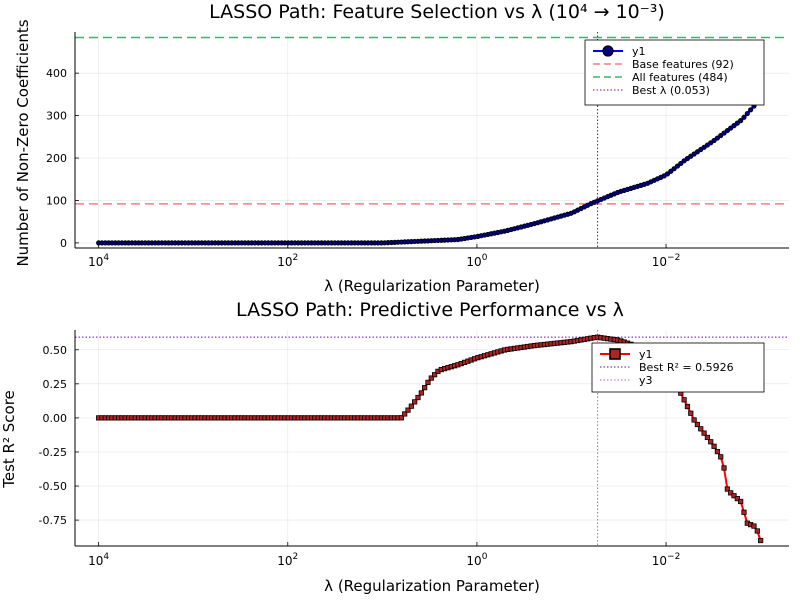 This screenshot has width=800, height=604. What do you see at coordinates (683, 64) in the screenshot?
I see `legend-label: Base features (92)` at bounding box center [683, 64].